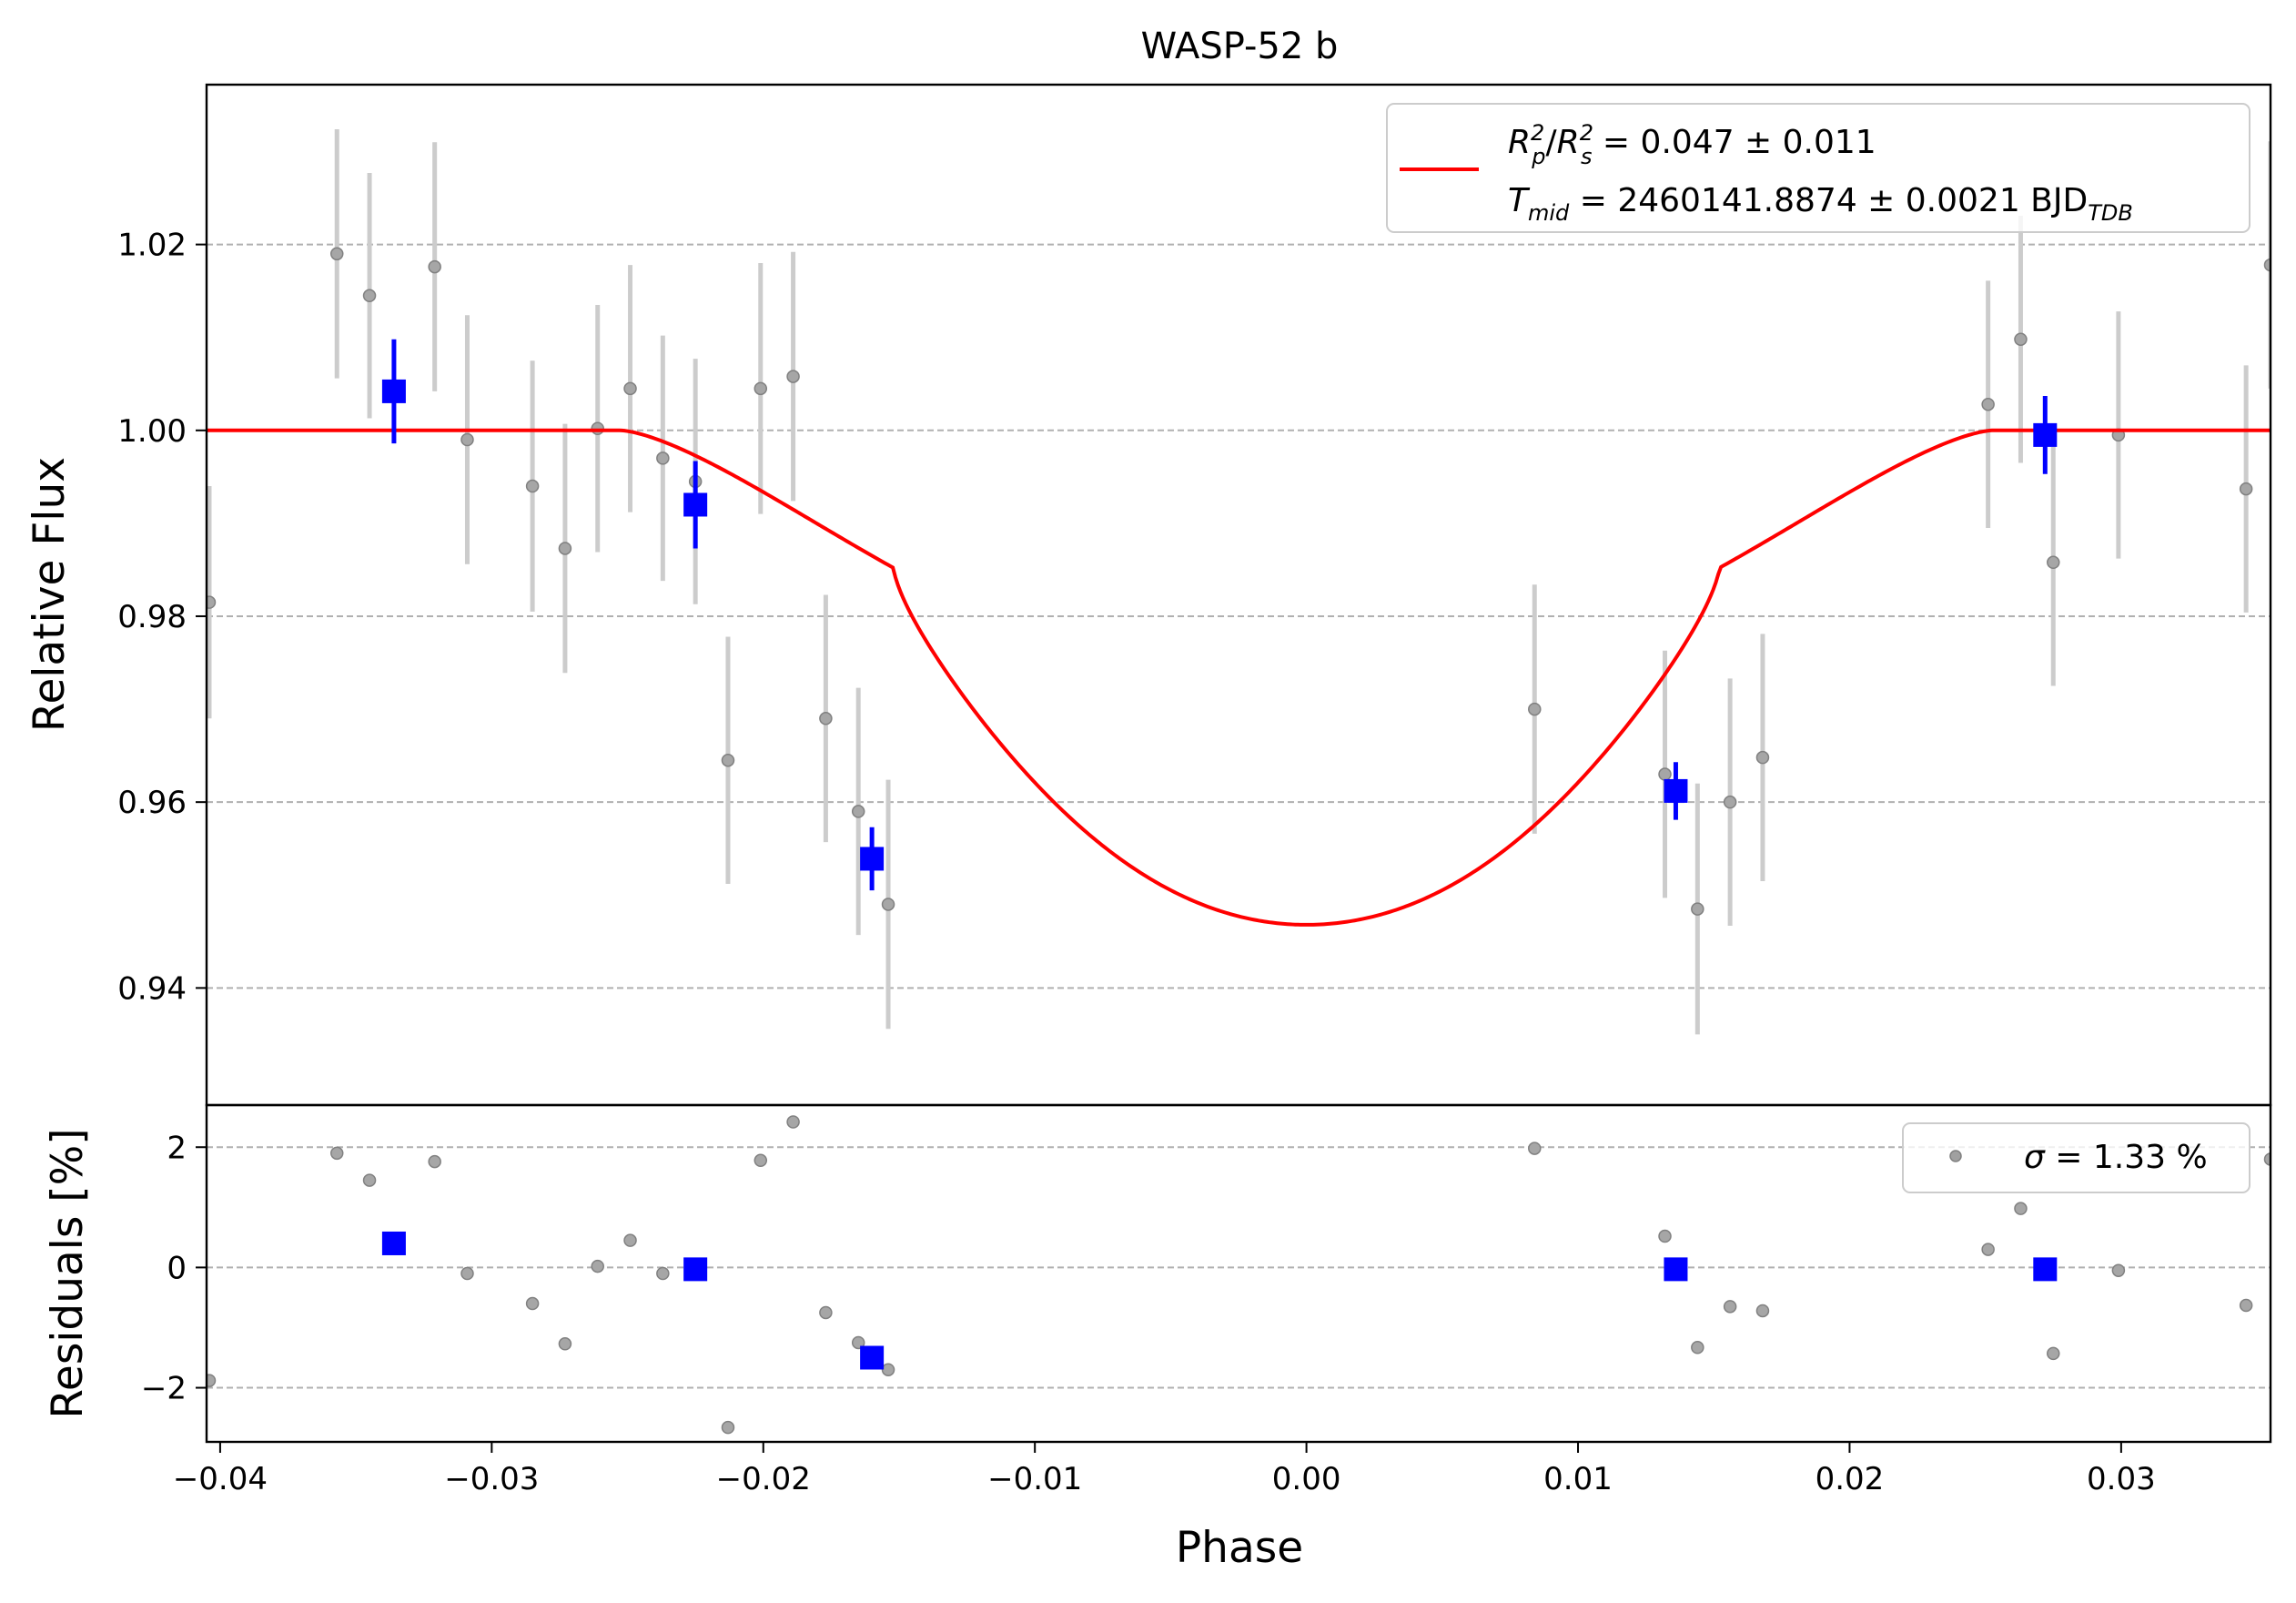  What do you see at coordinates (152, 988) in the screenshot?
I see `flux-y-tick-label: 0.94` at bounding box center [152, 988].